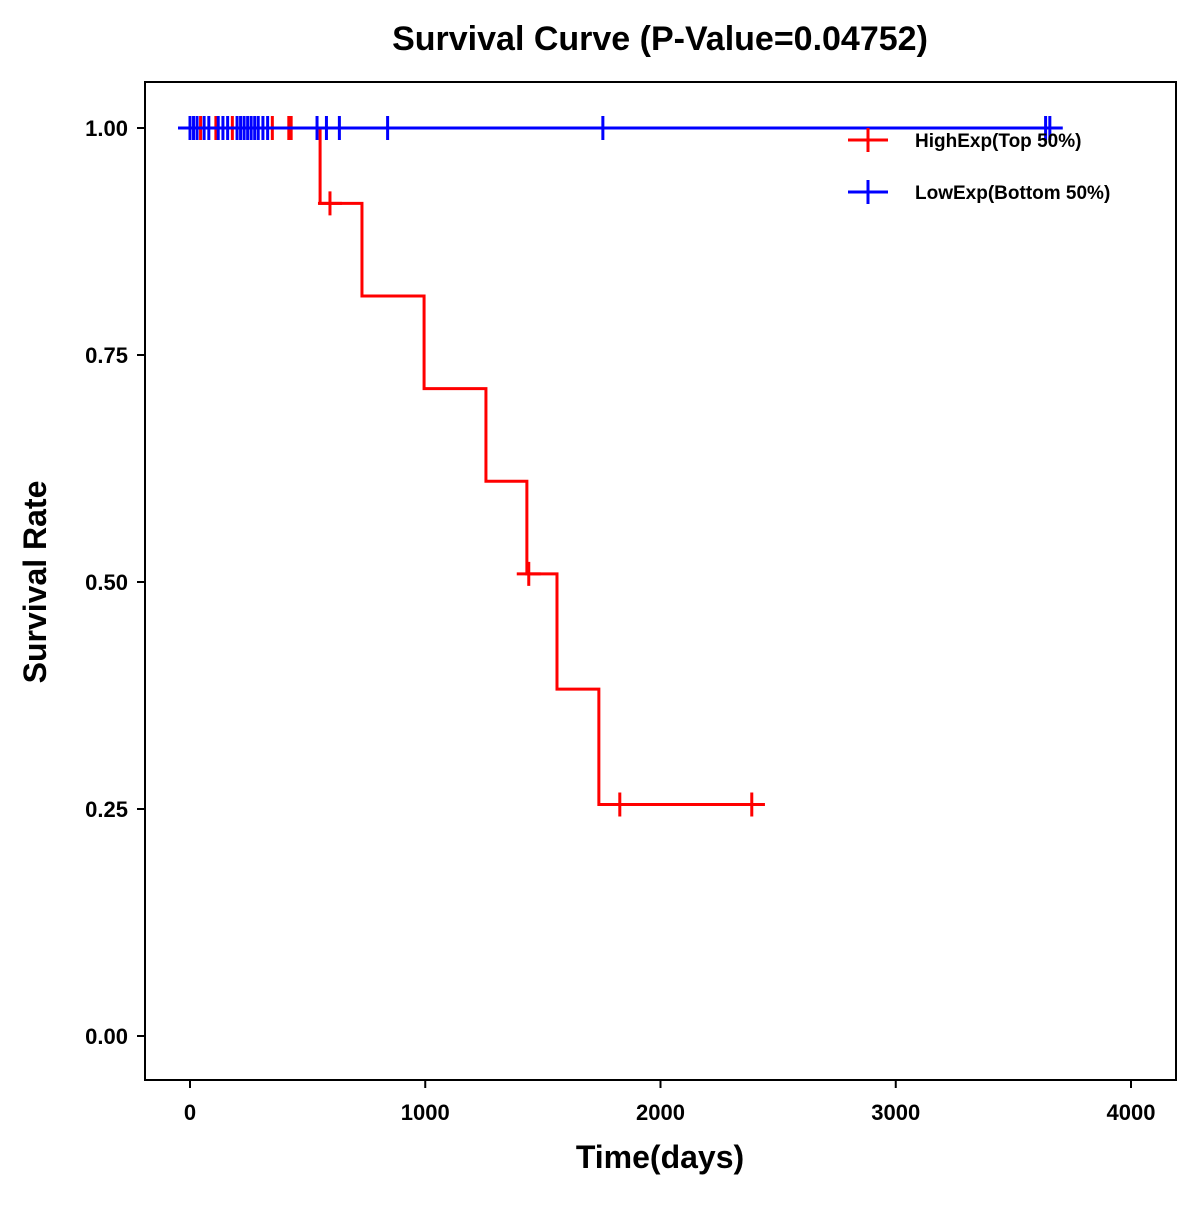  What do you see at coordinates (660, 1157) in the screenshot?
I see `x-axis-label: Time(days)` at bounding box center [660, 1157].